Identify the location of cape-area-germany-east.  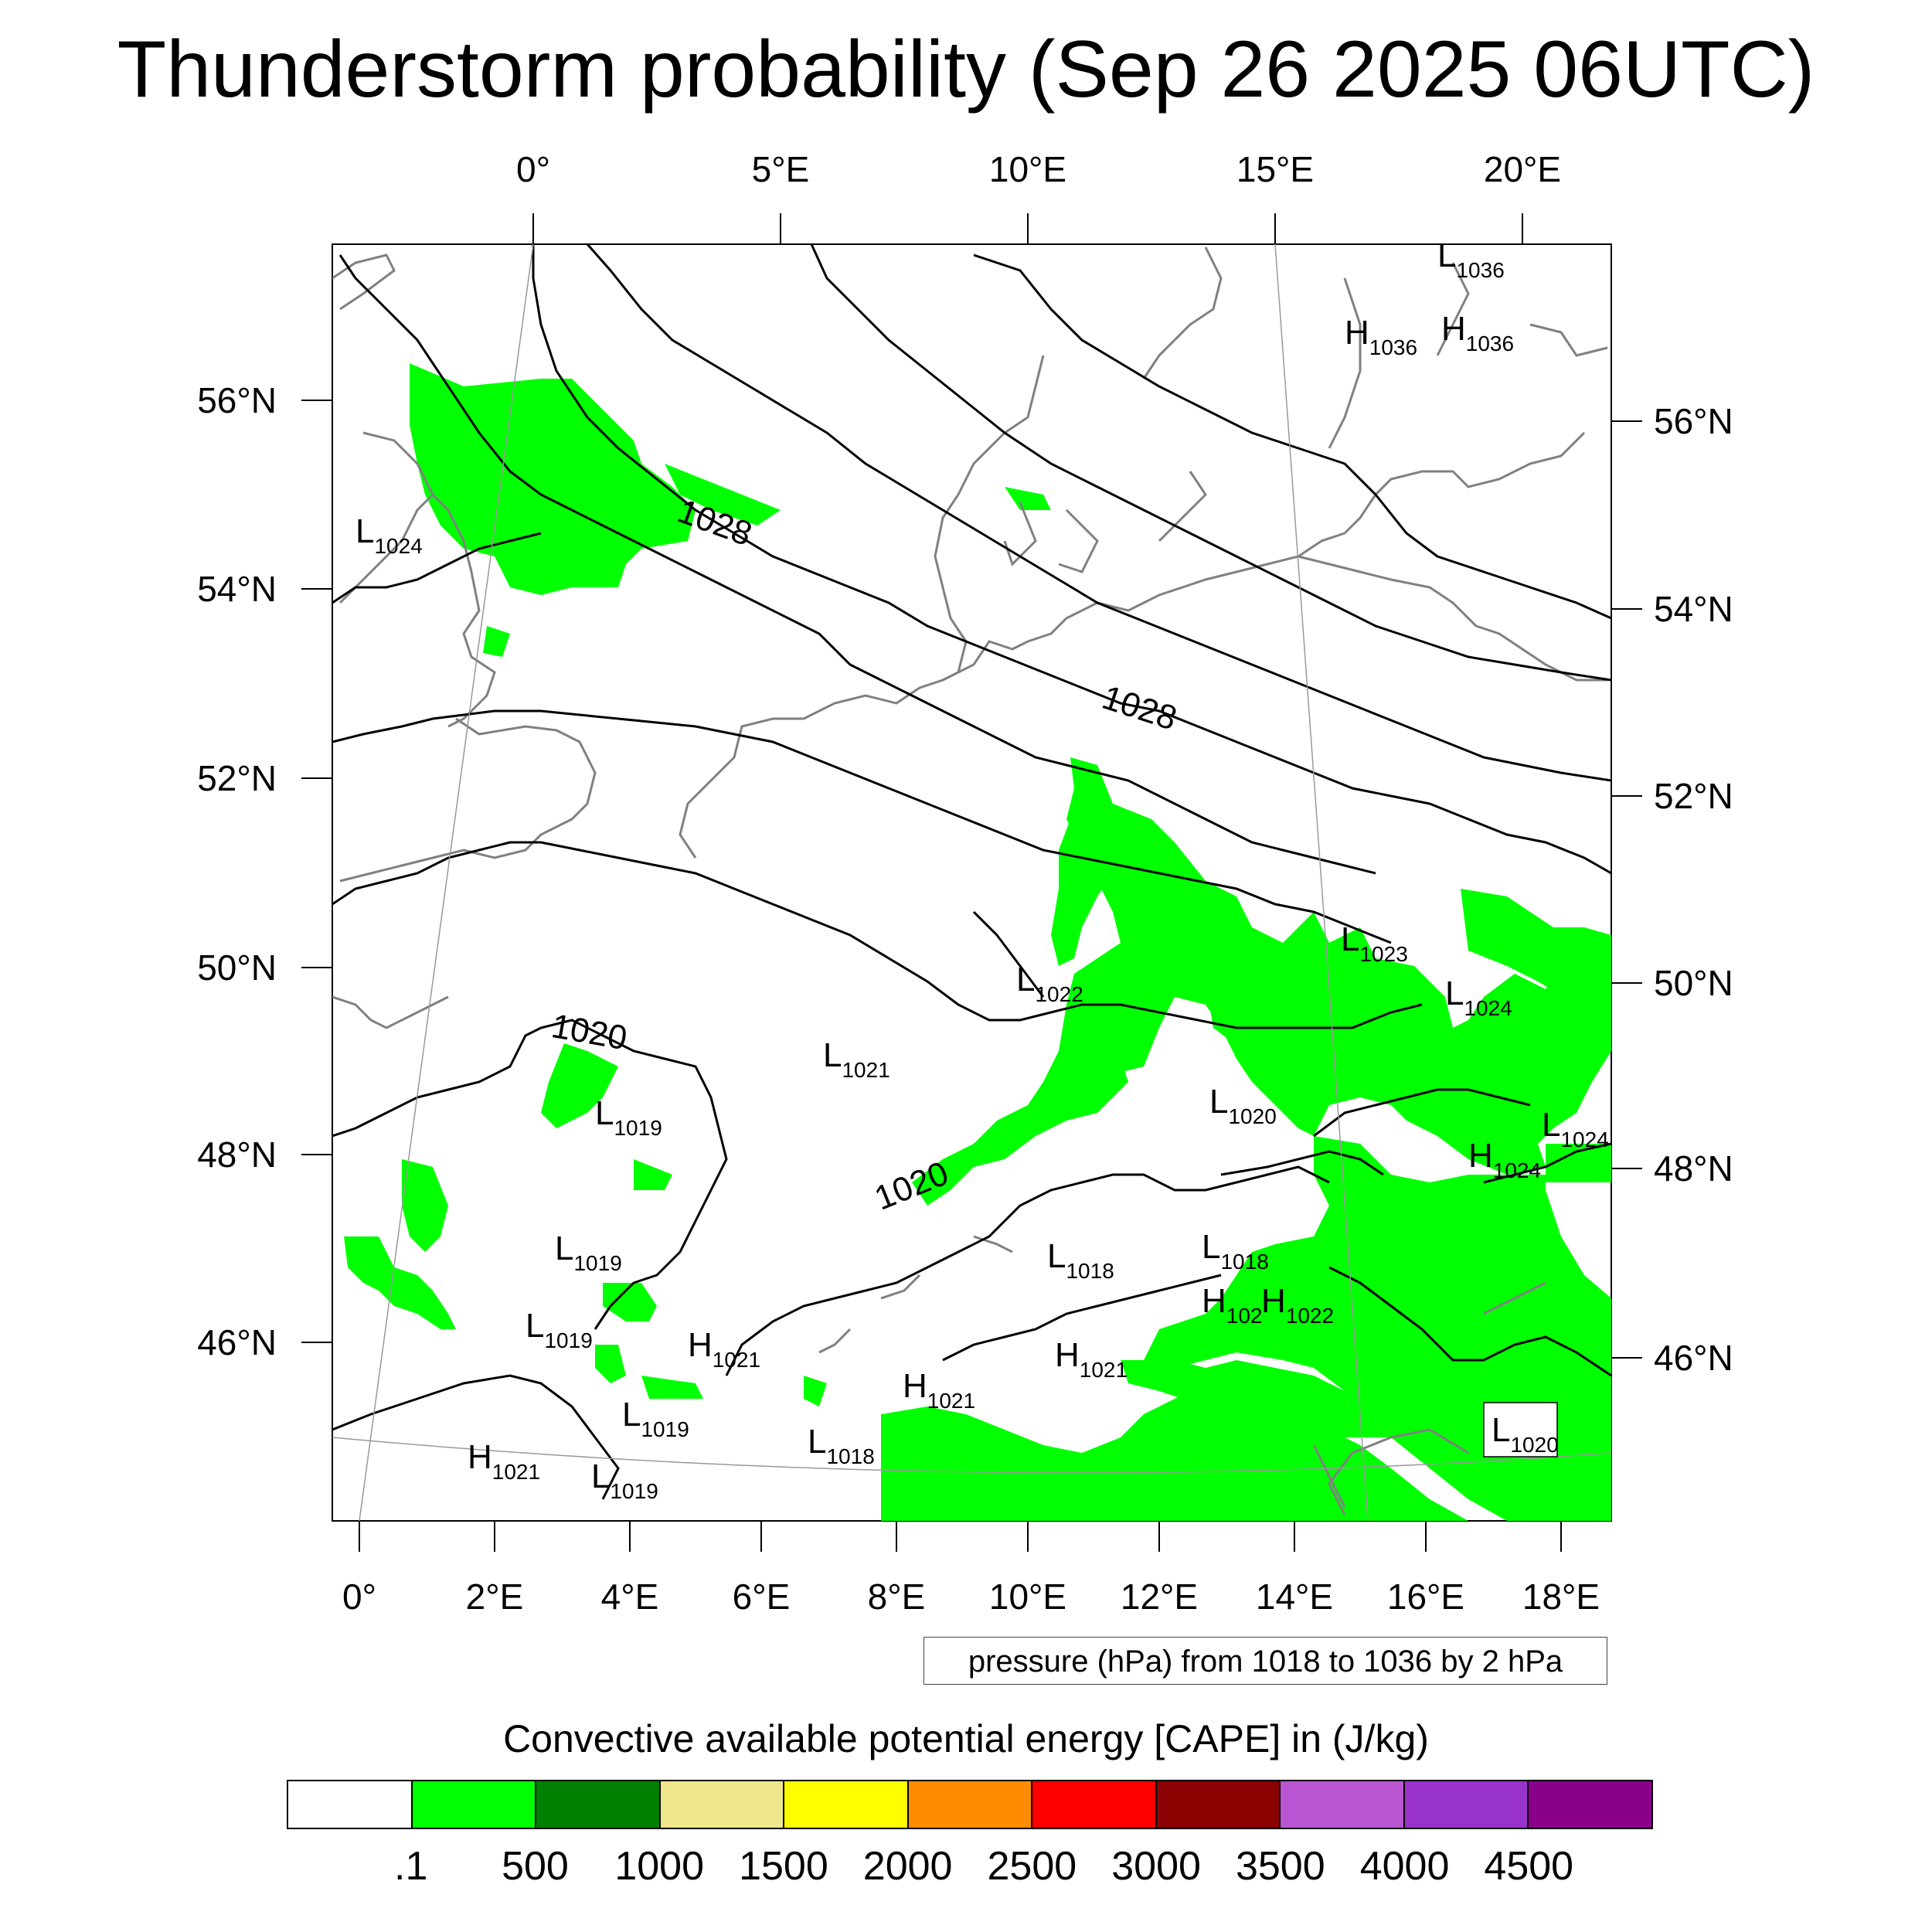
(1339, 966).